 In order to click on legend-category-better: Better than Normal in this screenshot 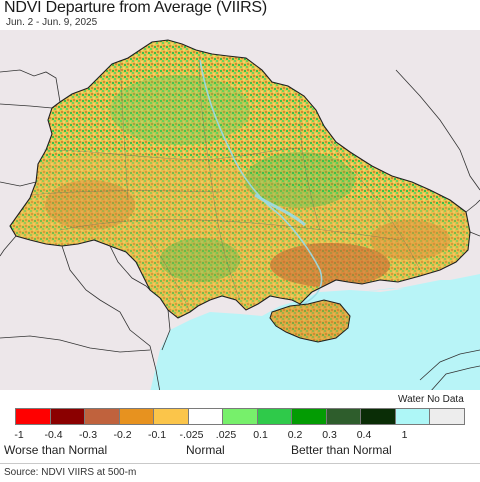, I will do `click(341, 450)`.